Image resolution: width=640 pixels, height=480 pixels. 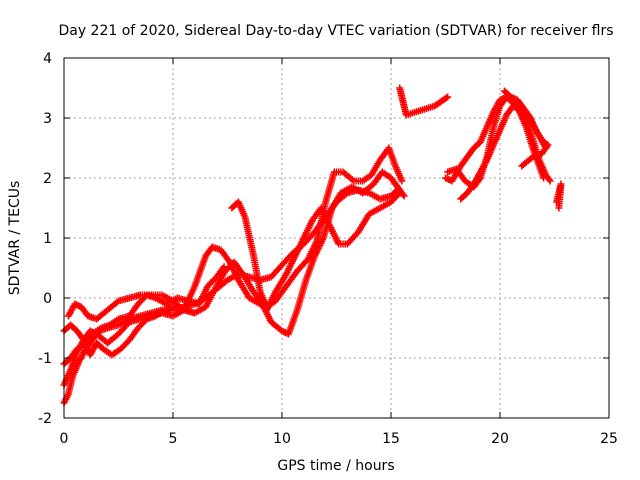 What do you see at coordinates (47, 119) in the screenshot?
I see `y-tick-label: 3` at bounding box center [47, 119].